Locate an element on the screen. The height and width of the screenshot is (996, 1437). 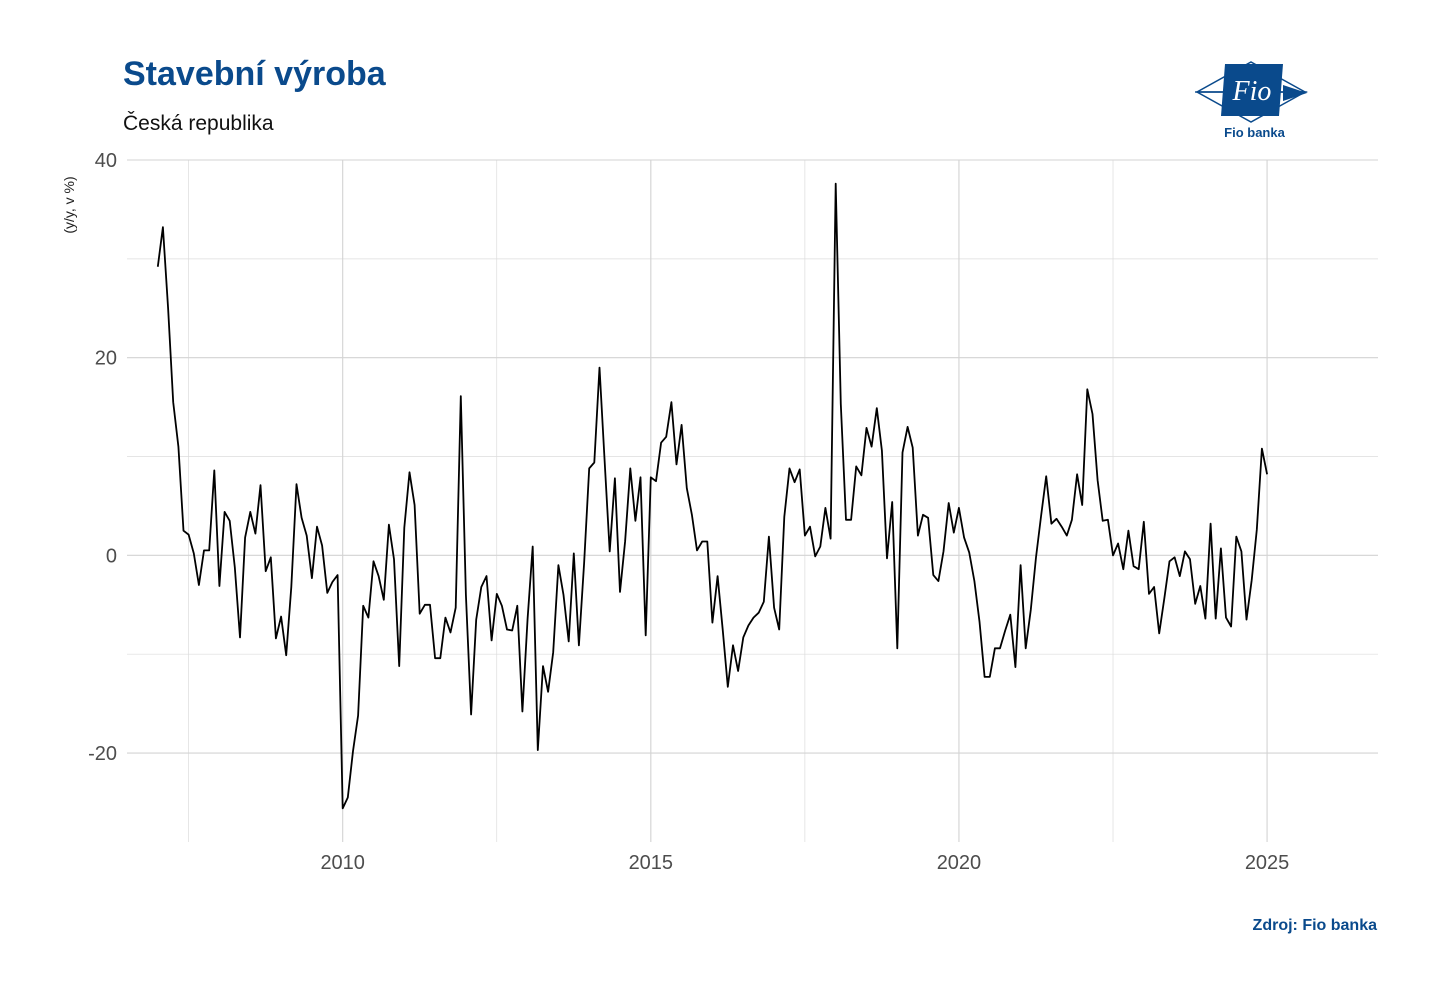
y-axis-label: (y/y, v %) is located at coordinates (69, 204).